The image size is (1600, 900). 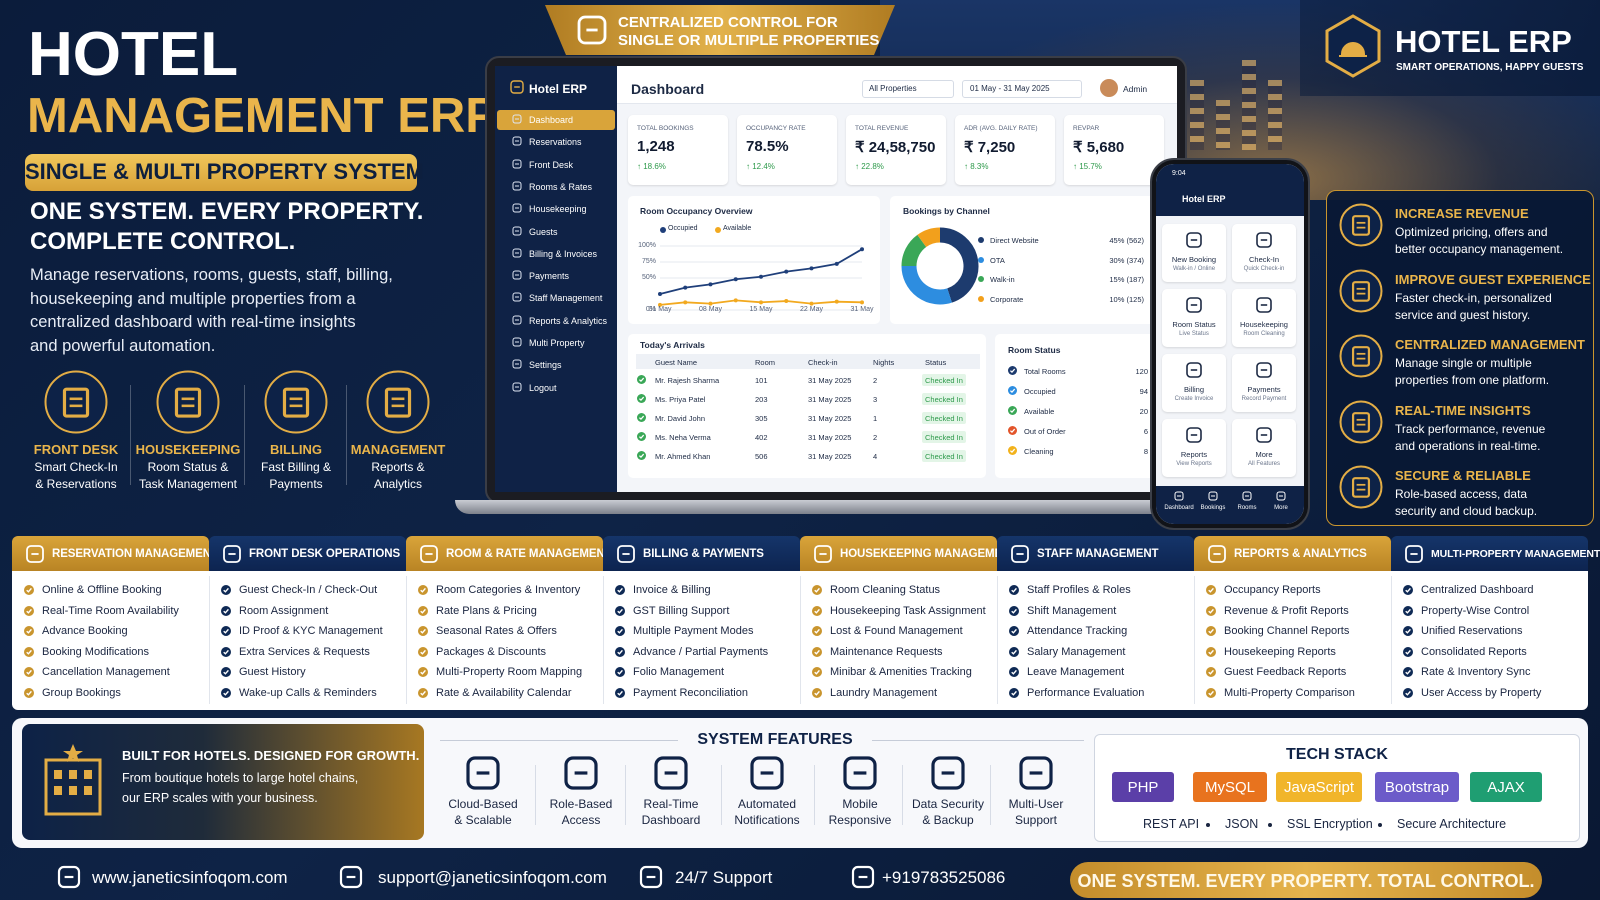 I want to click on tile-title: More, so click(x=1264, y=454).